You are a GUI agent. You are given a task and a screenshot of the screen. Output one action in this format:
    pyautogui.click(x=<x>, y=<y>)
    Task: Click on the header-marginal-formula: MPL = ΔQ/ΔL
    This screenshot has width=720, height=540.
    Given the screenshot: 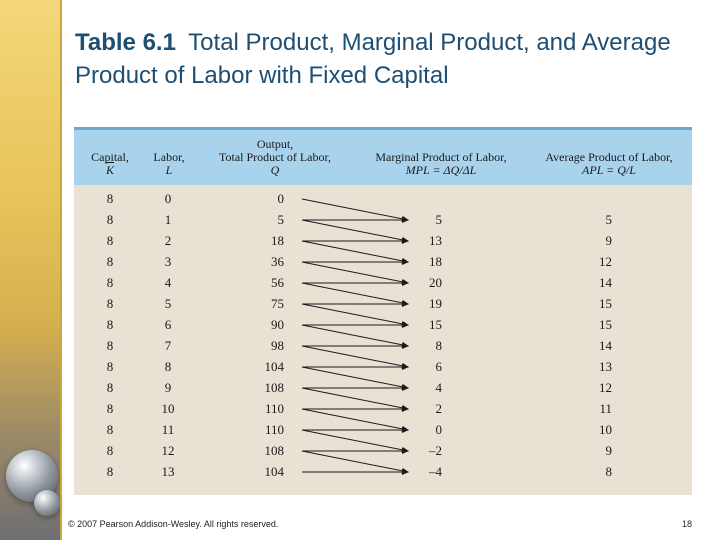 What is the action you would take?
    pyautogui.click(x=441, y=170)
    